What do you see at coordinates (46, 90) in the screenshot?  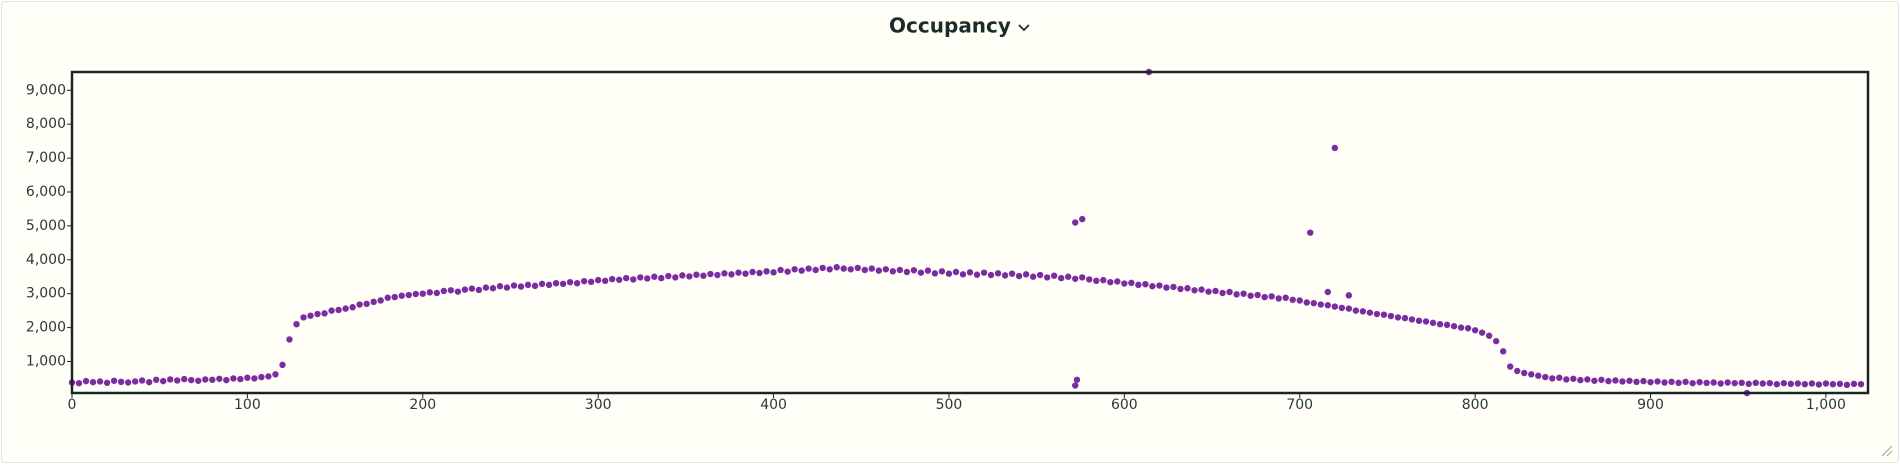 I see `y-tick-label: 9,000` at bounding box center [46, 90].